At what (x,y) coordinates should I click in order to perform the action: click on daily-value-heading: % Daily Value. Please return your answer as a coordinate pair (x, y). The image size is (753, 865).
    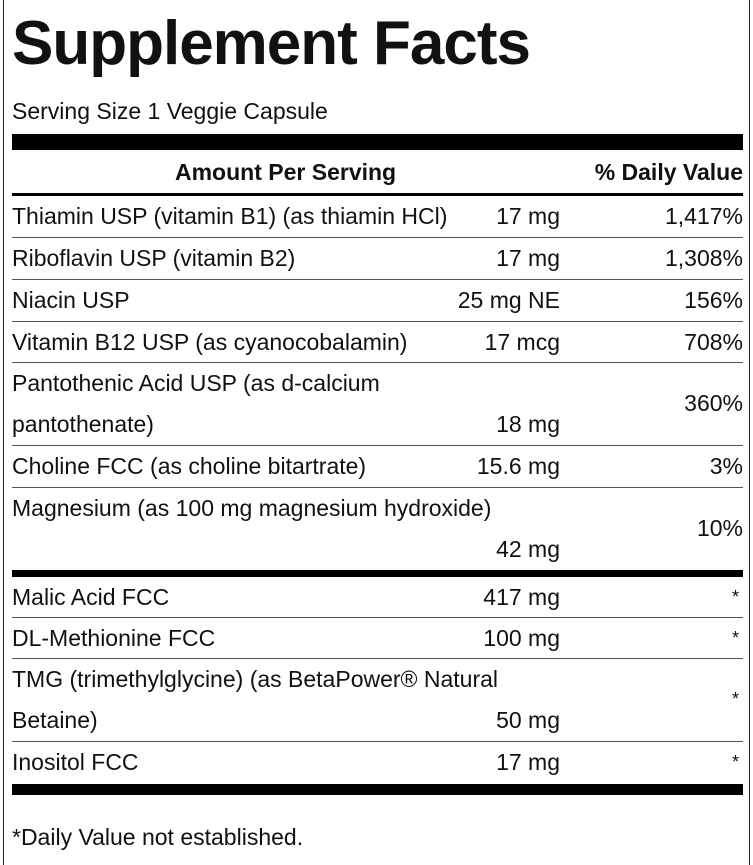
    Looking at the image, I should click on (668, 172).